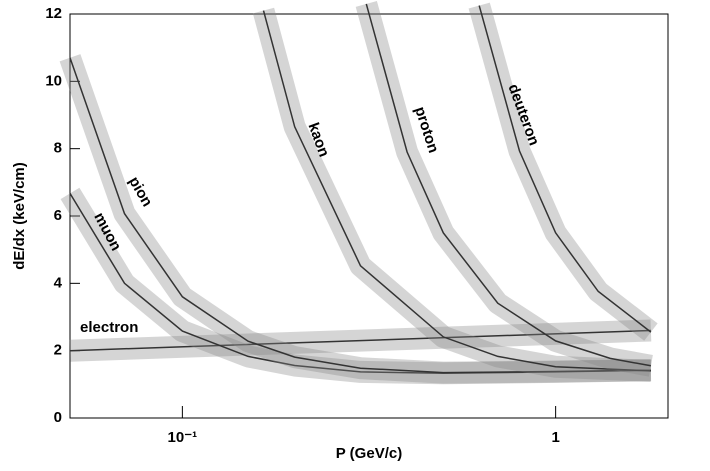  What do you see at coordinates (183, 437) in the screenshot?
I see `x-tick-label: 10⁻¹` at bounding box center [183, 437].